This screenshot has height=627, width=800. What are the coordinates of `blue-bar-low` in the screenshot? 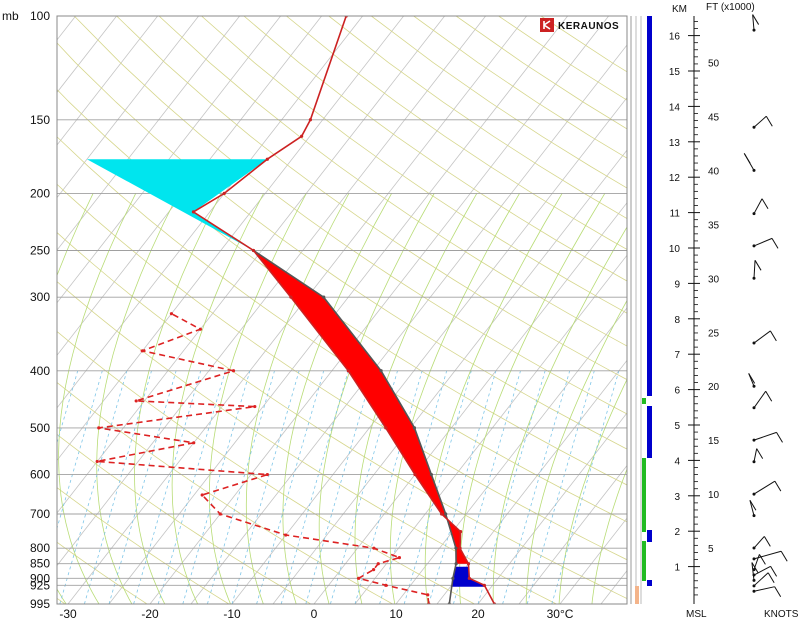 It's located at (649, 536).